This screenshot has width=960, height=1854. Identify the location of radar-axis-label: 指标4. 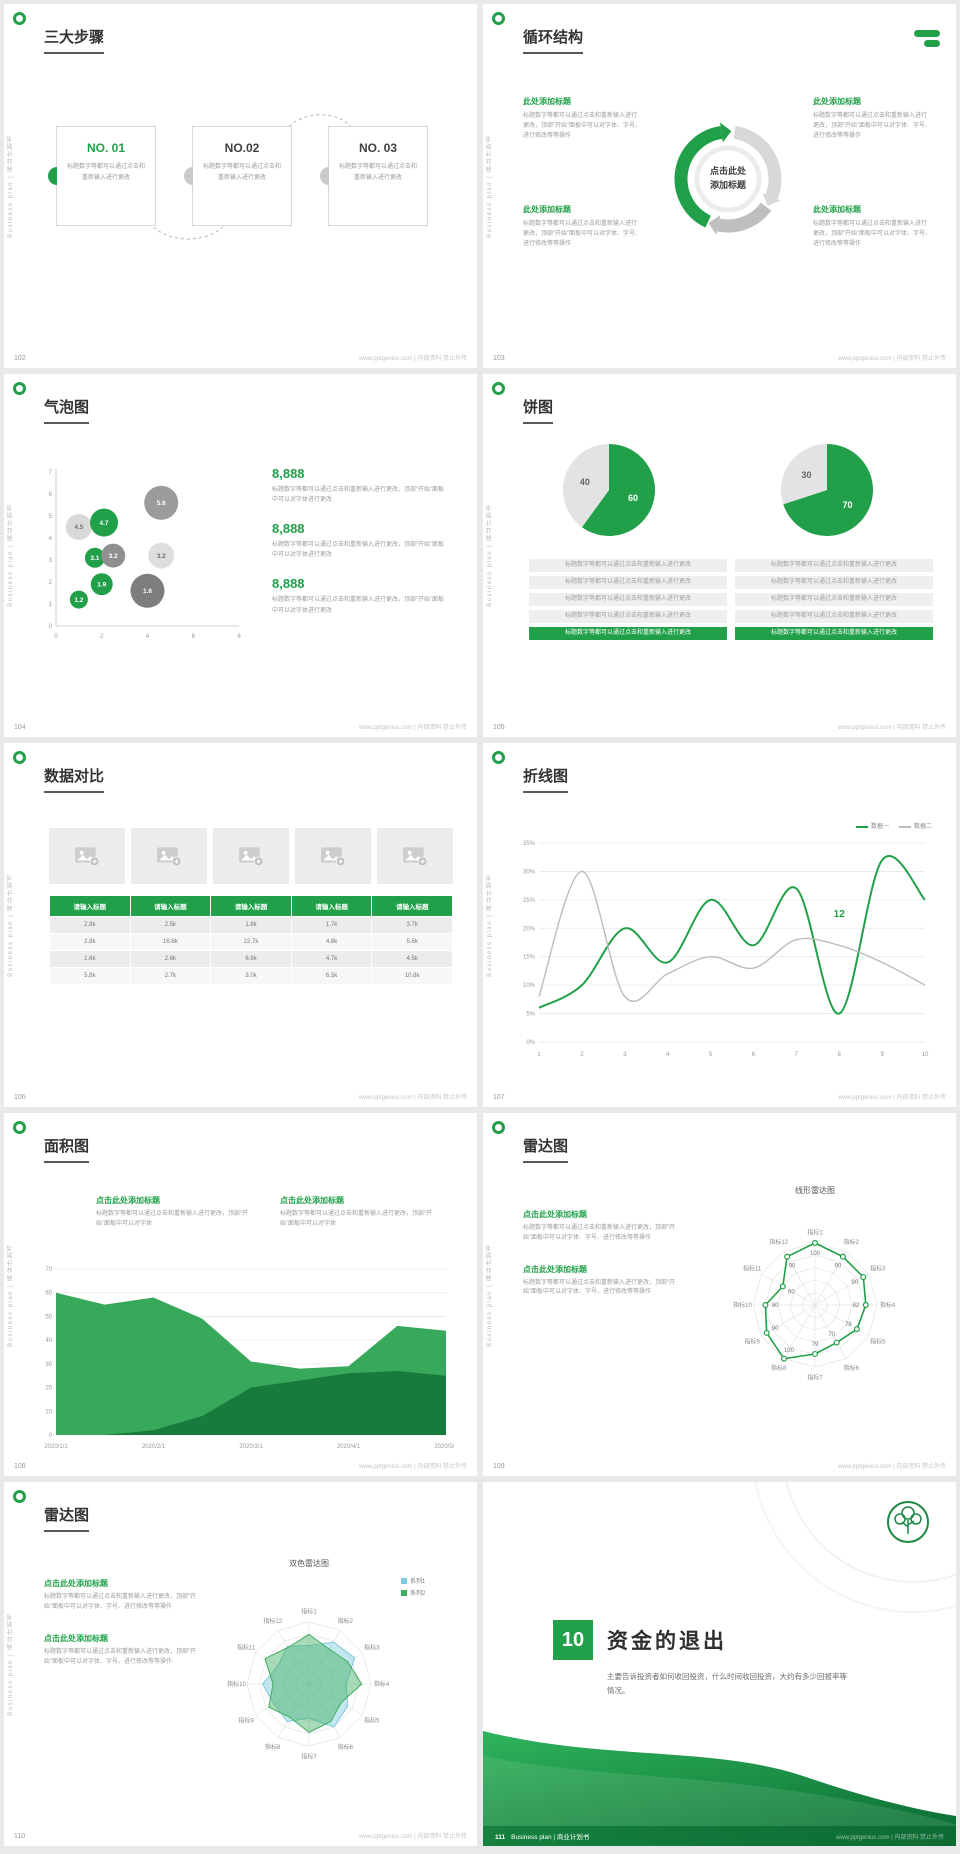
(888, 1305).